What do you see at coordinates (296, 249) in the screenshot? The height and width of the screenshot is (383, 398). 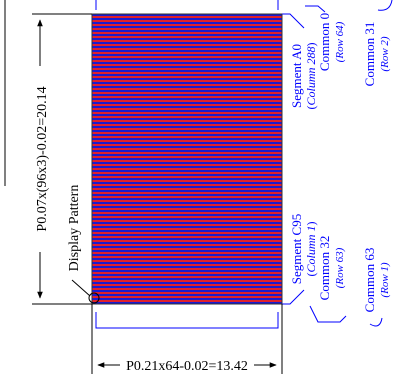 I see `segment-c95-label: Segment C95` at bounding box center [296, 249].